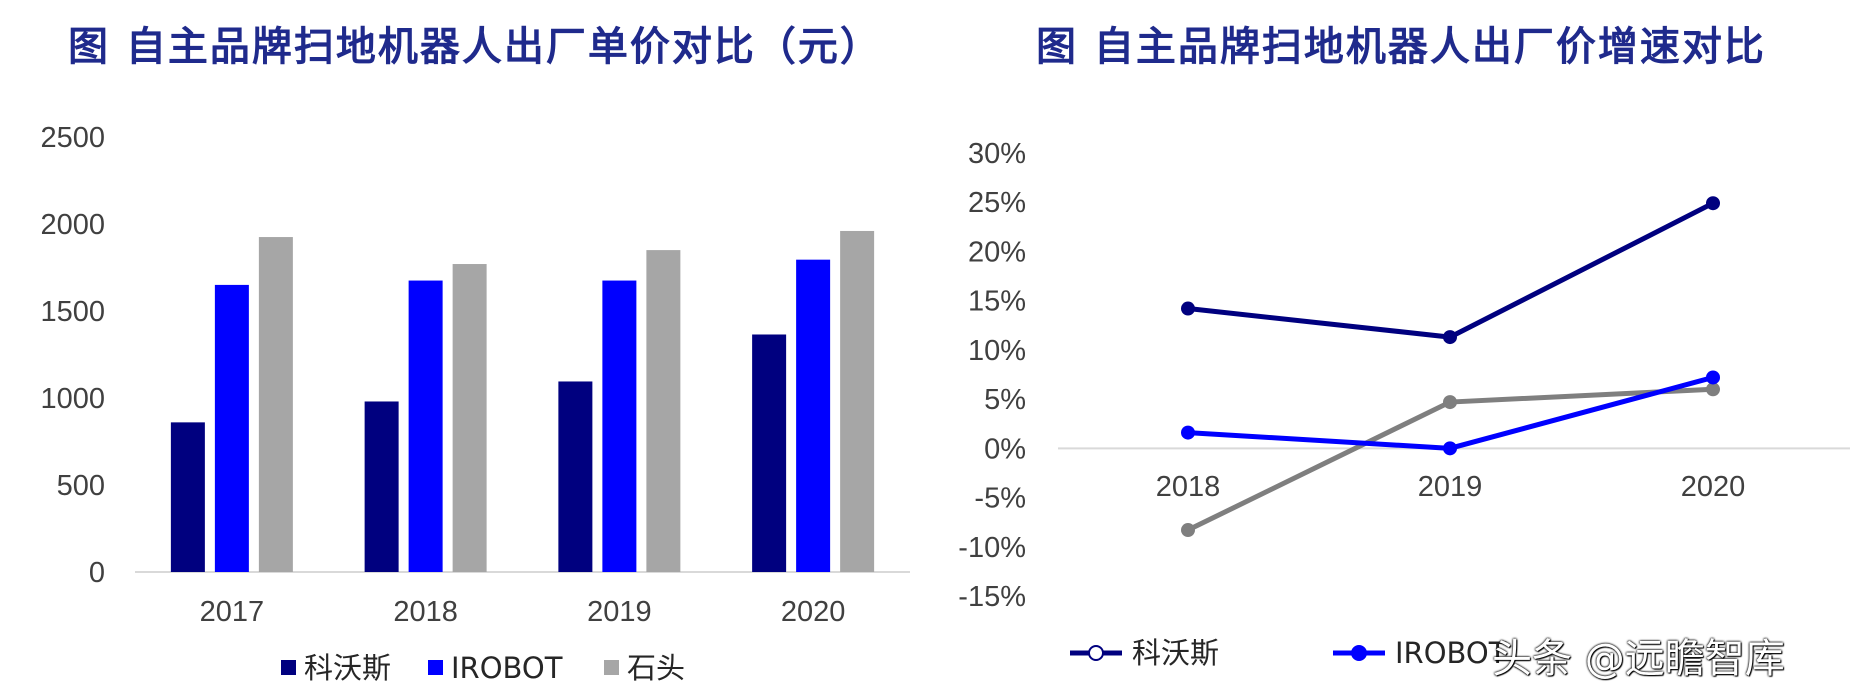 This screenshot has width=1852, height=692. Describe the element at coordinates (997, 351) in the screenshot. I see `y-tick-label: 10%` at that location.